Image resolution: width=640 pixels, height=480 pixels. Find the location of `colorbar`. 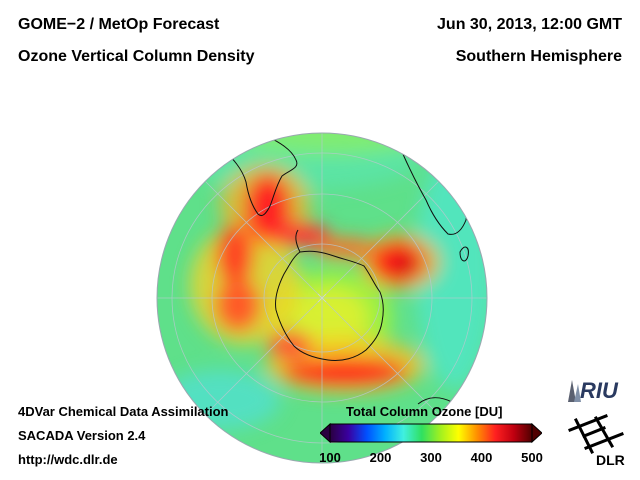

colorbar is located at coordinates (431, 433).